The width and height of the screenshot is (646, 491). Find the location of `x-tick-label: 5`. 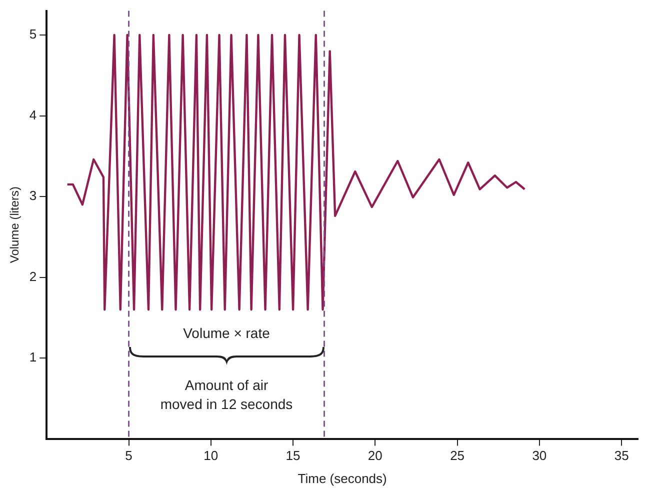

x-tick-label: 5 is located at coordinates (128, 456).